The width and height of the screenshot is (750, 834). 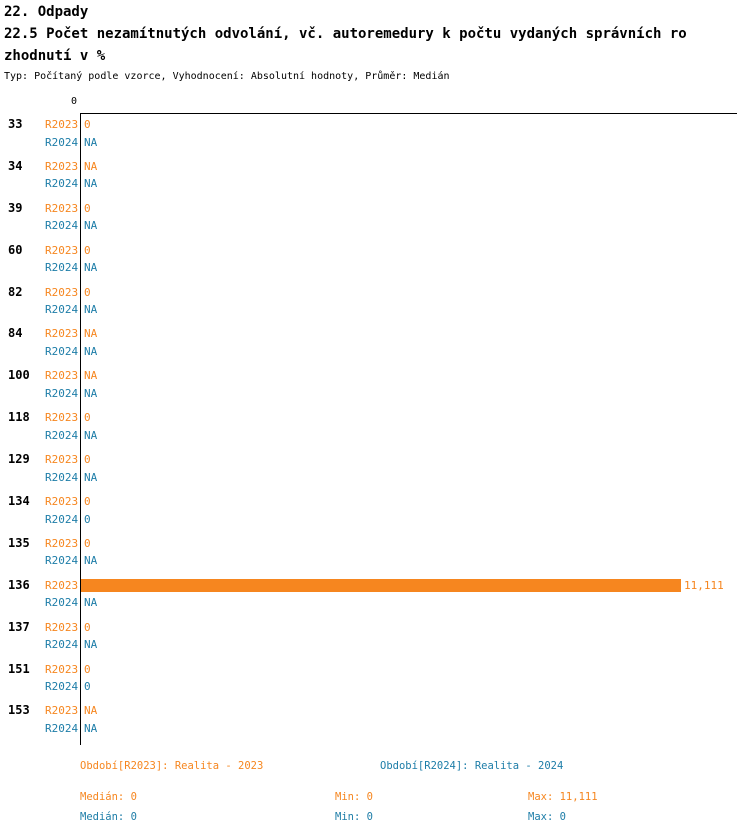 I want to click on bar-row-129-R2024: R2024 NA, so click(x=375, y=478).